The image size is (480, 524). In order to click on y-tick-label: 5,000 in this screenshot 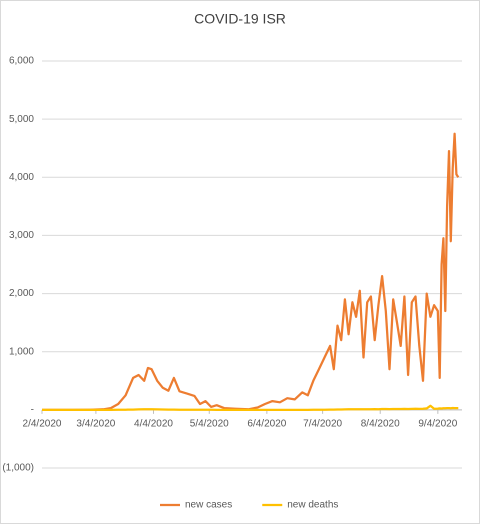, I will do `click(21, 119)`.